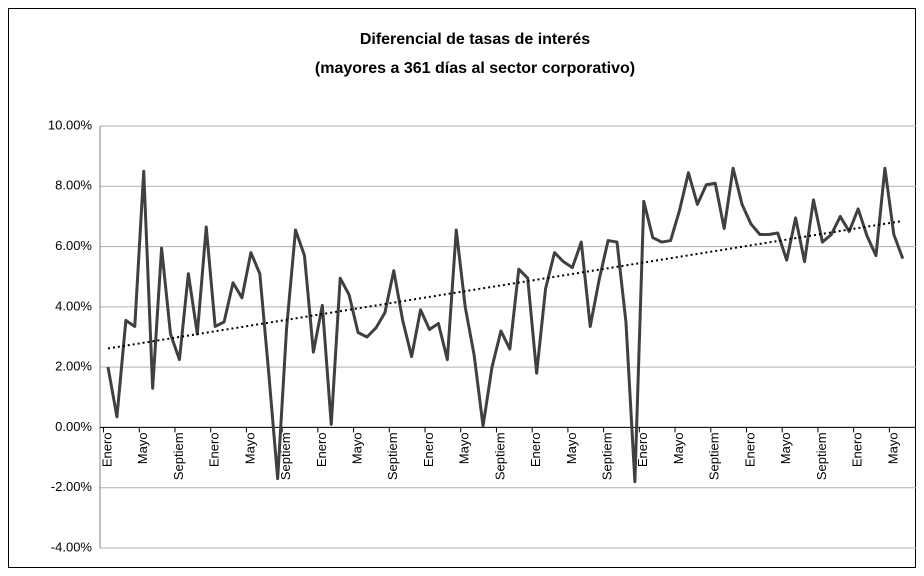 The image size is (924, 576). Describe the element at coordinates (475, 39) in the screenshot. I see `chart-title: Diferencial de tasas de interés` at that location.